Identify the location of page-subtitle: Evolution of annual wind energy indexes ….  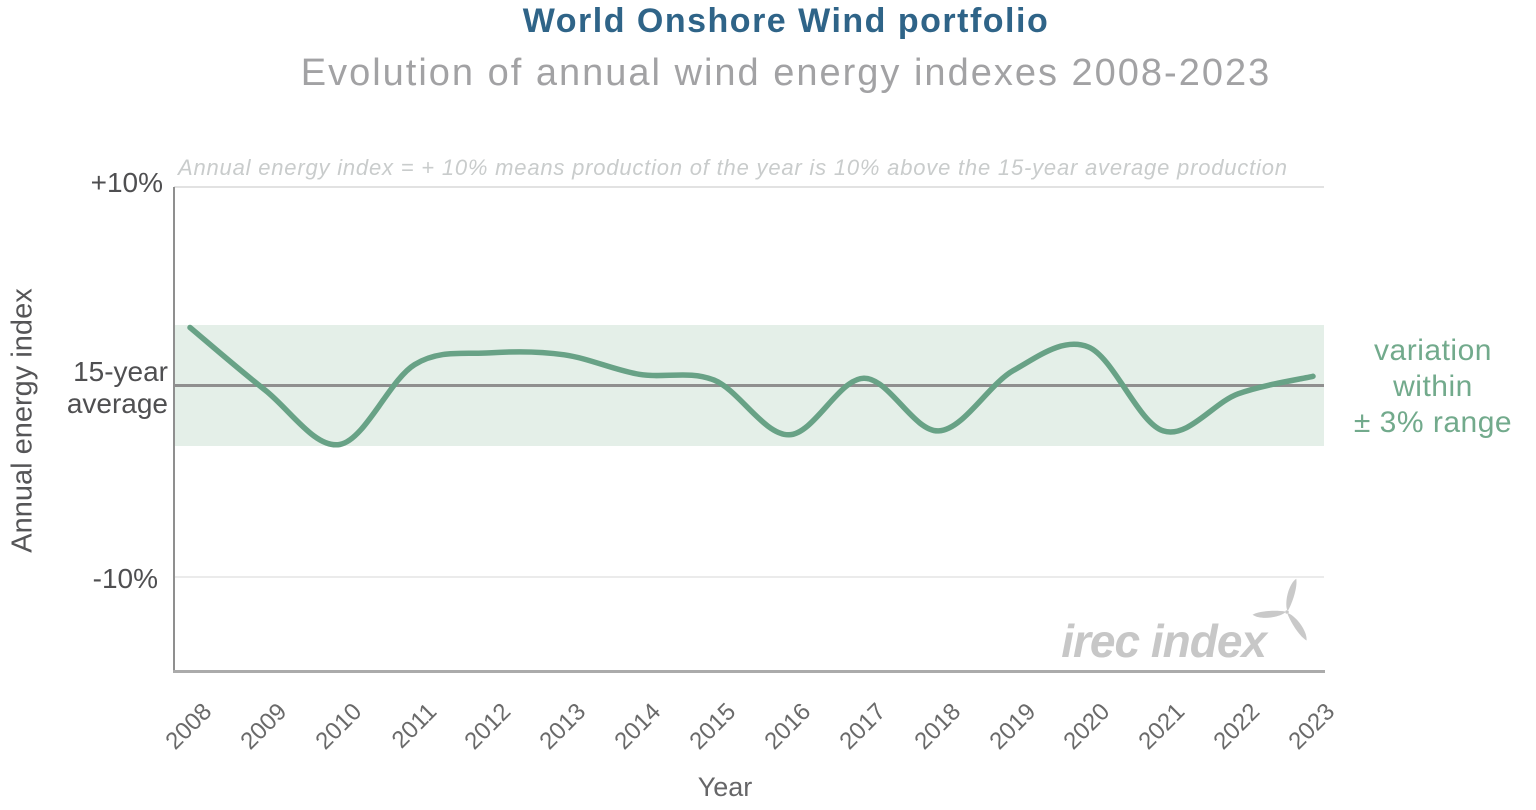
(786, 73).